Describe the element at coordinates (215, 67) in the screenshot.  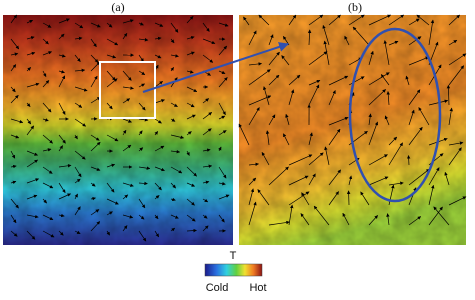
I see `zoom-arrow` at that location.